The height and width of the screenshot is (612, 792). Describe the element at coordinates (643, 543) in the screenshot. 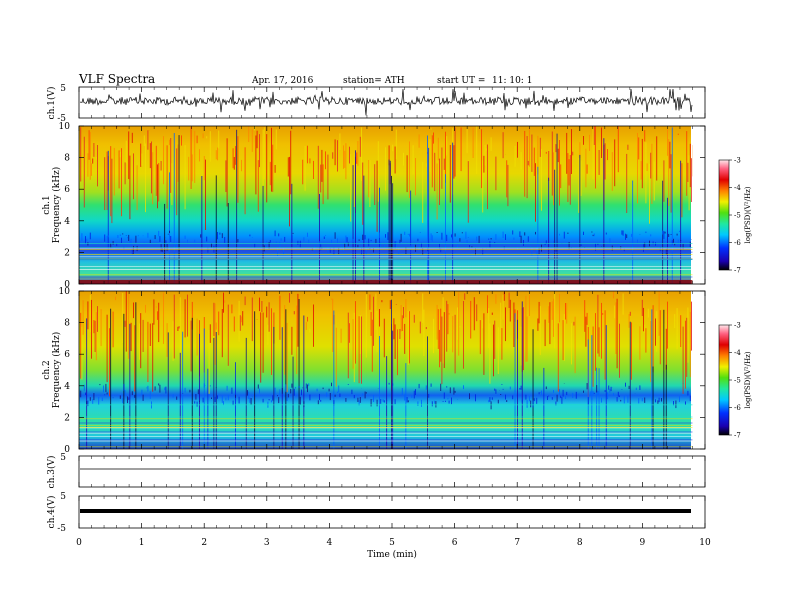

I see `time-tick-label: 9` at that location.